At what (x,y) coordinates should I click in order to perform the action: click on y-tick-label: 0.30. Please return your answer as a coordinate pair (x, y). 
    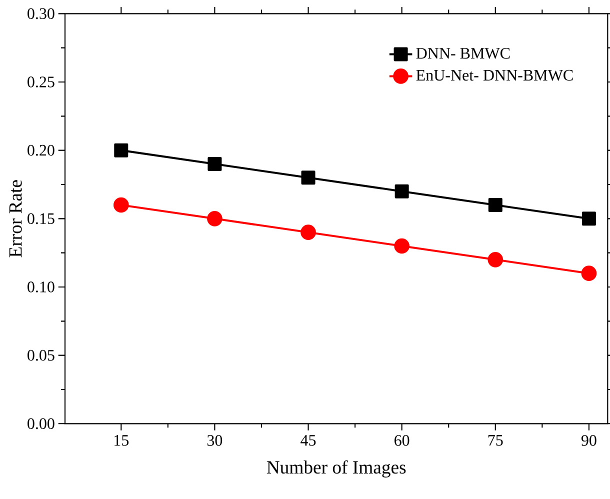
    Looking at the image, I should click on (41, 14).